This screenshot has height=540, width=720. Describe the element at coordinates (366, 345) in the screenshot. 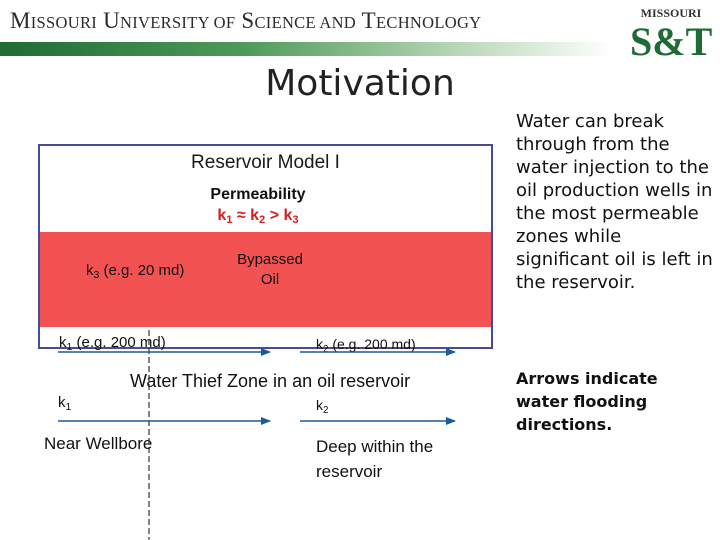

I see `k2-top-label: k2 (e.g. 200 md)` at that location.